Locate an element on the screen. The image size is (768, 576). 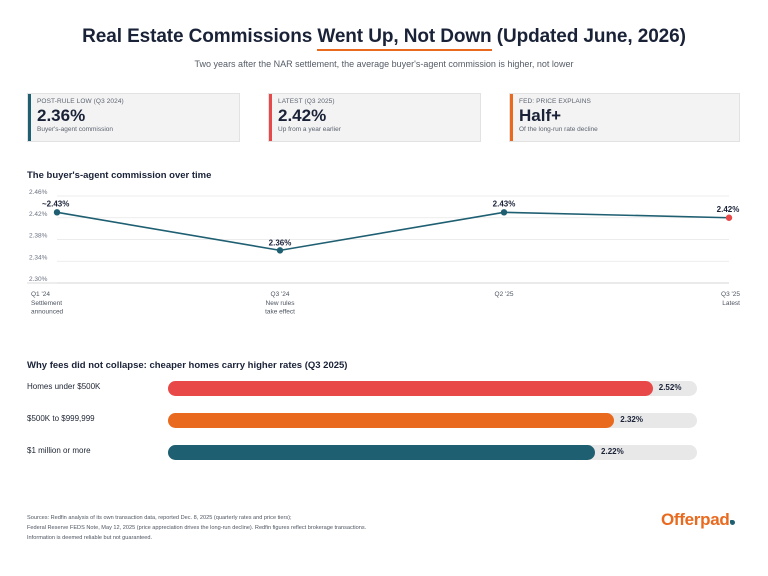
x-tick-label: Q1 '24 is located at coordinates (40, 294).